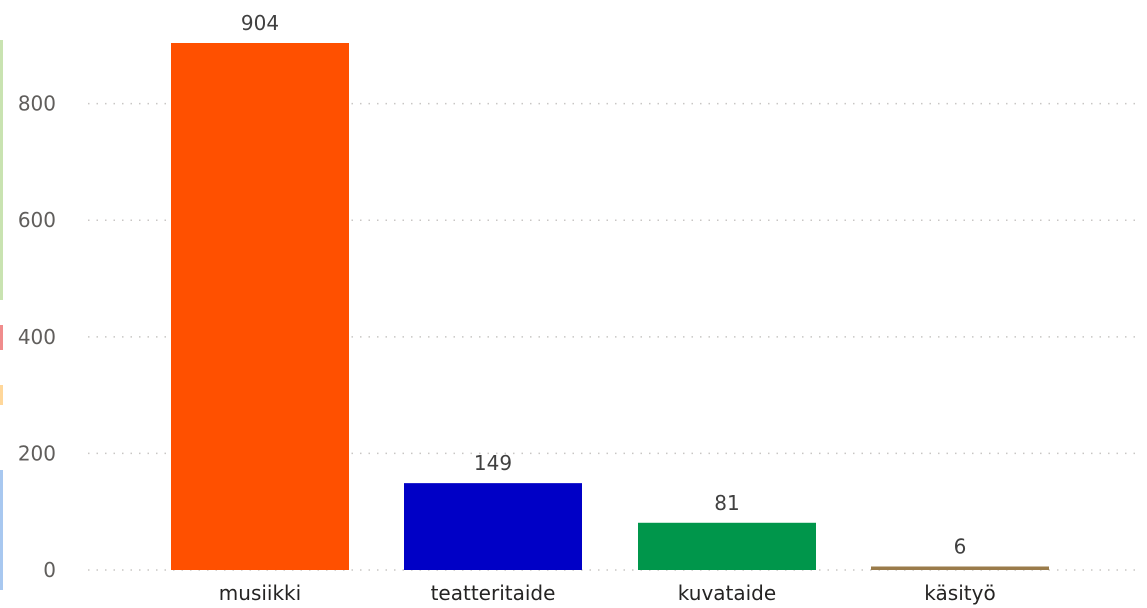 The width and height of the screenshot is (1147, 608). Describe the element at coordinates (1, 170) in the screenshot. I see `left-edge-accent-green` at that location.